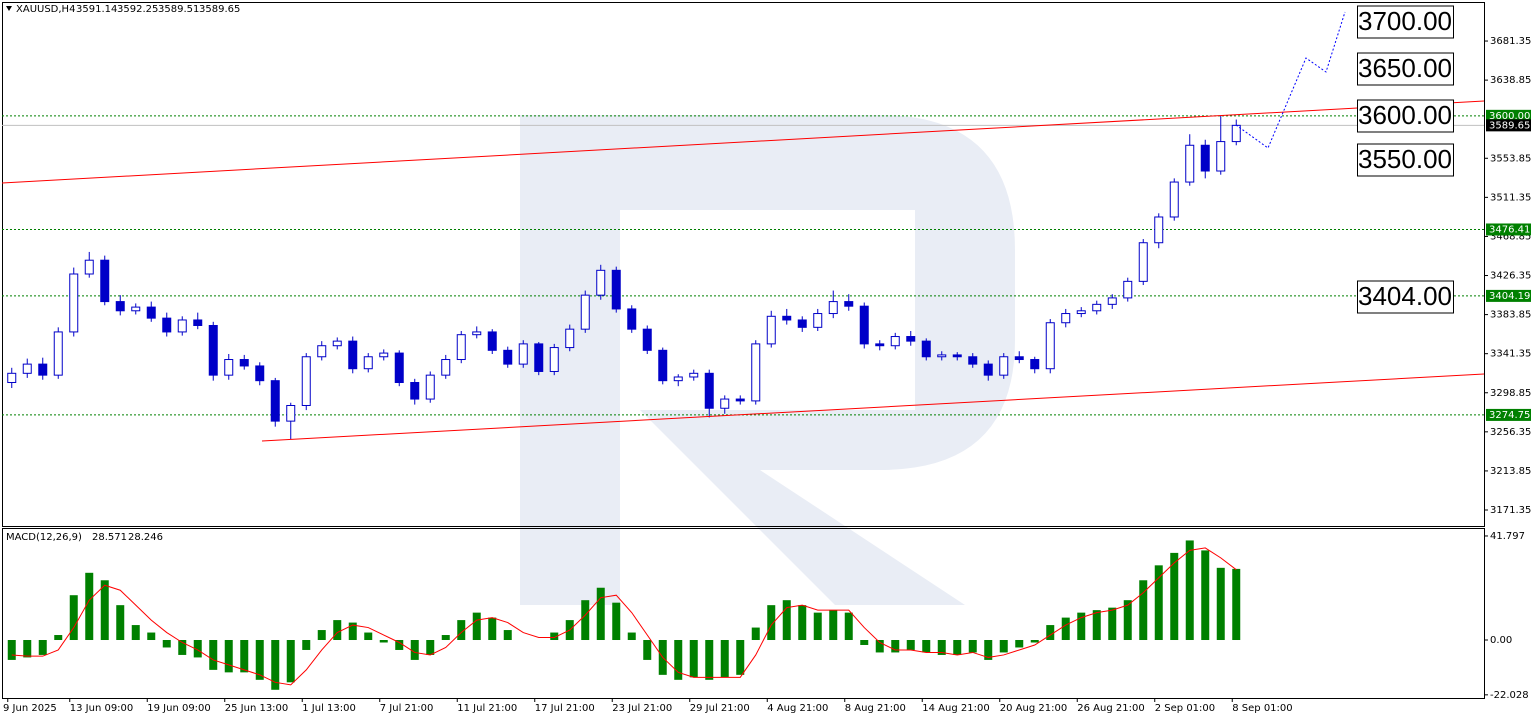  I want to click on readout-close: 3589.65, so click(219, 9).